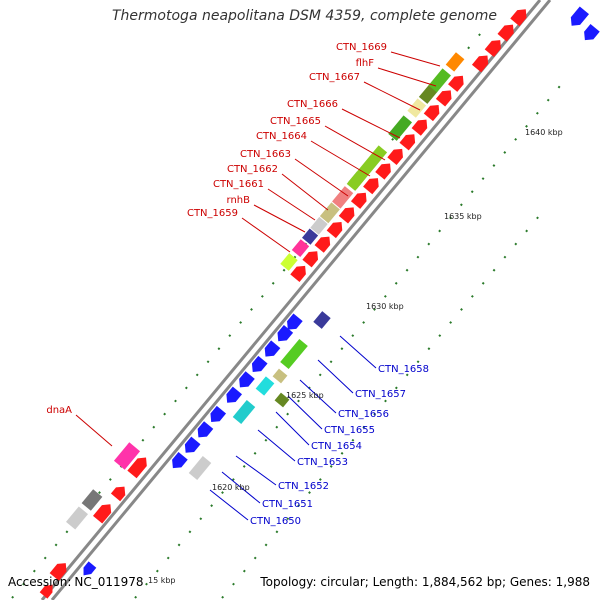 The height and width of the screenshot is (600, 600). What do you see at coordinates (385, 306) in the screenshot?
I see `tick-label: 1630 kbp` at bounding box center [385, 306].